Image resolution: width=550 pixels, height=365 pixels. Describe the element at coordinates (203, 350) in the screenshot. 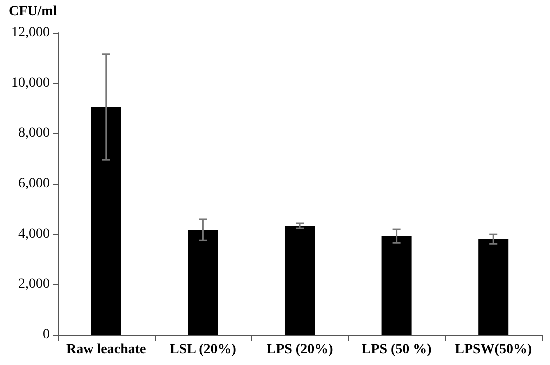

I see `x-tick-label: LSL (20%)` at that location.